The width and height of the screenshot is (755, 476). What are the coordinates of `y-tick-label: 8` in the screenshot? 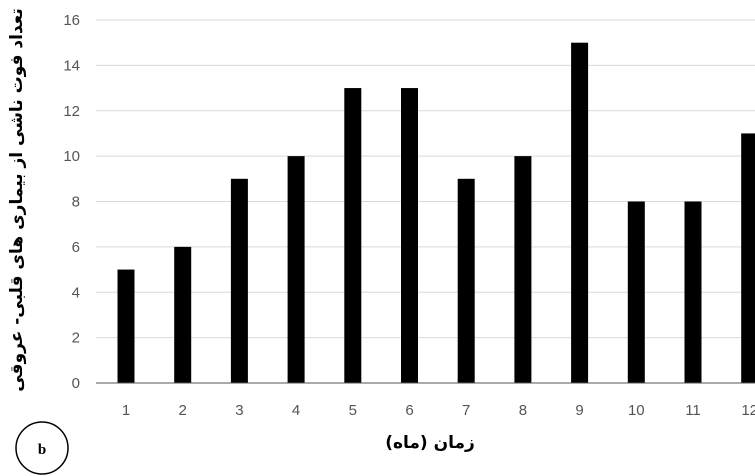 It's located at (76, 202).